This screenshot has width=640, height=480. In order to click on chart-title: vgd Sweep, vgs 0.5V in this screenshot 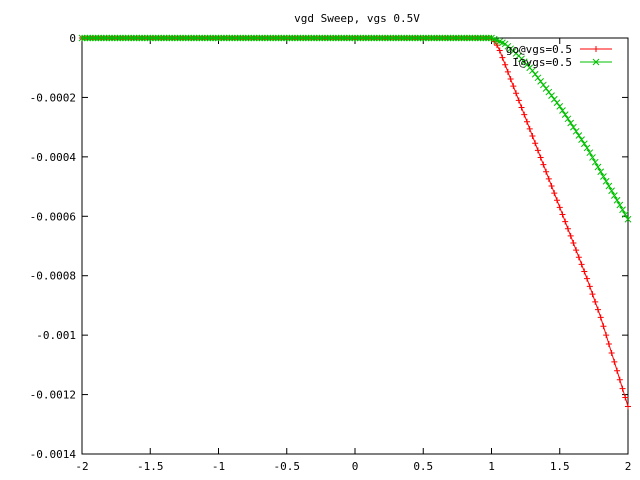, I will do `click(357, 18)`.